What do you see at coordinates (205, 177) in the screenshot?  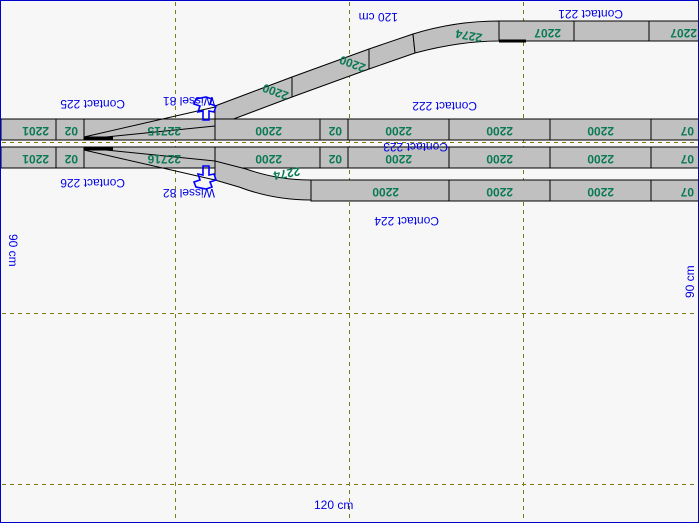 I see `wissel-82-symbol` at bounding box center [205, 177].